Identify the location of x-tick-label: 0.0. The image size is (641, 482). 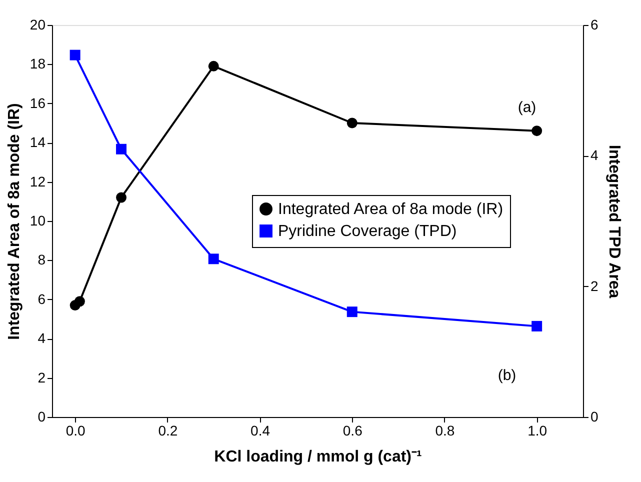
(76, 430).